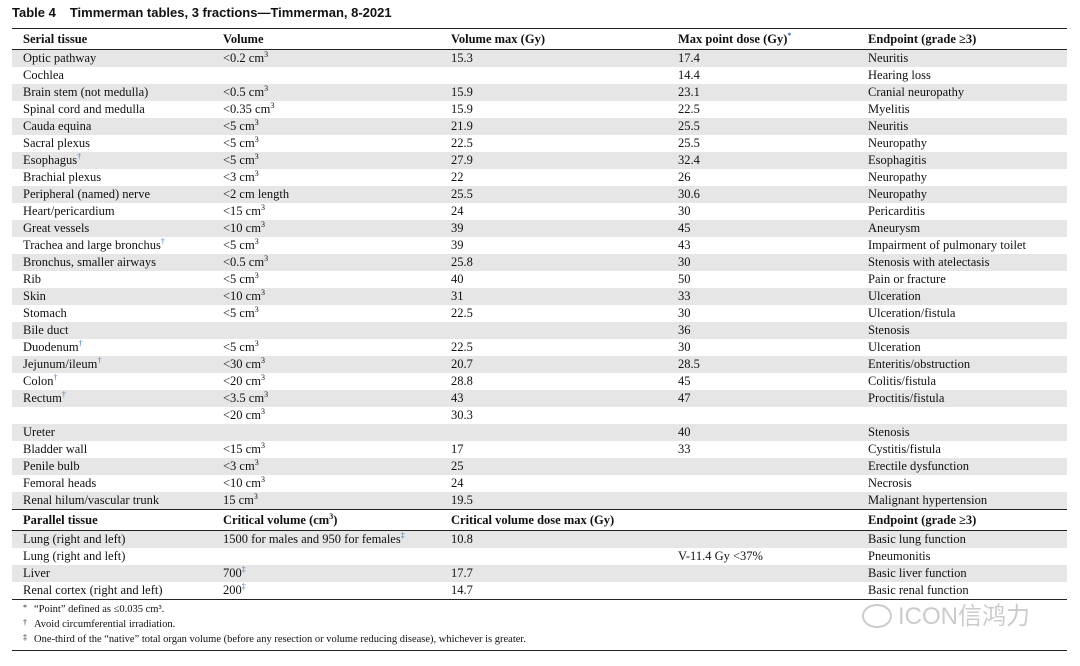 Image resolution: width=1080 pixels, height=666 pixels. Describe the element at coordinates (684, 296) in the screenshot. I see `max-point-cell-text: 33` at that location.